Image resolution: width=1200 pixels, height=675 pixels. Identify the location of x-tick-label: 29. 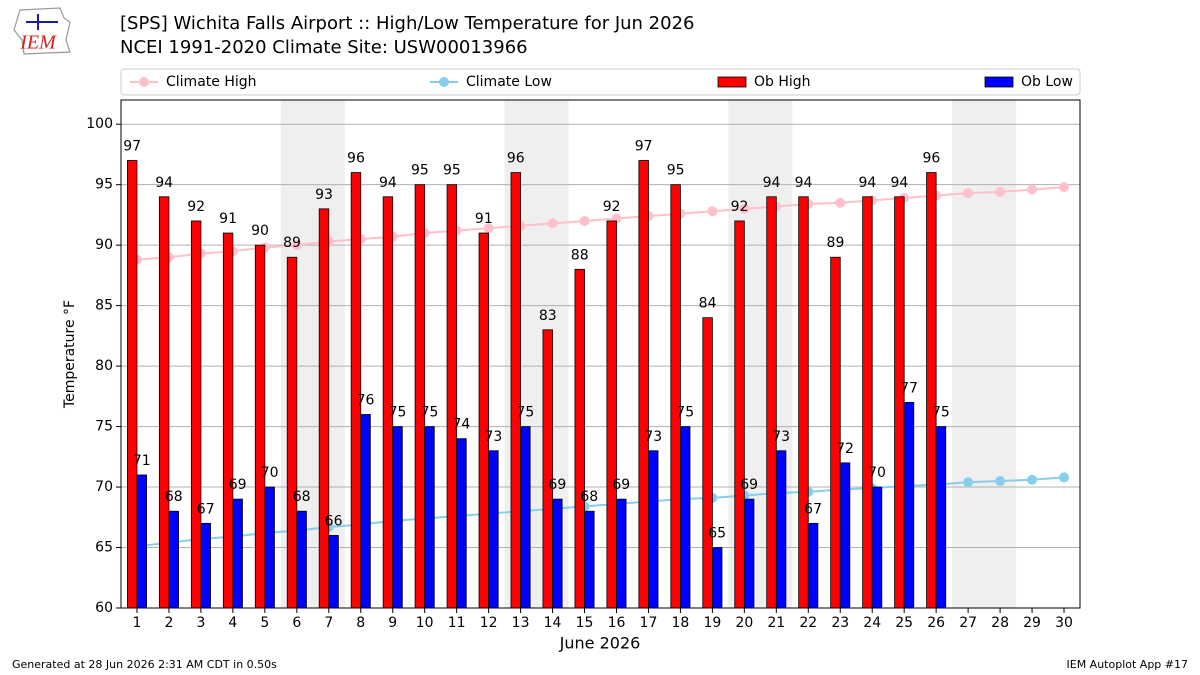
(1032, 623).